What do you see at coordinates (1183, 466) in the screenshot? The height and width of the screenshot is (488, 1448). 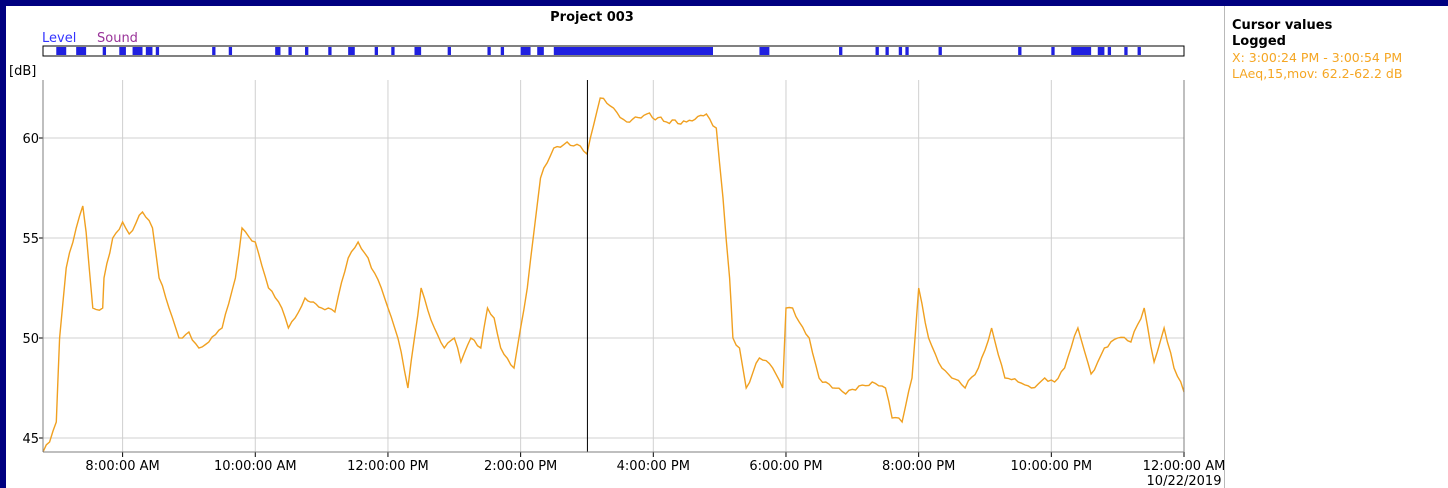 I see `x-tick-label: 12:00:00 AM` at bounding box center [1183, 466].